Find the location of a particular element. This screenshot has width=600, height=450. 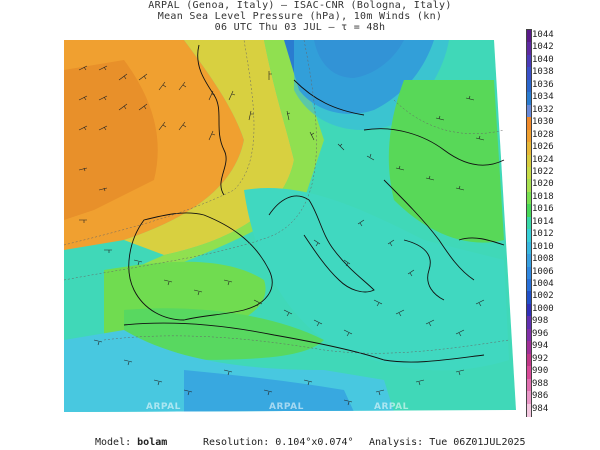

legend-level-label: 1040 is located at coordinates (543, 59).